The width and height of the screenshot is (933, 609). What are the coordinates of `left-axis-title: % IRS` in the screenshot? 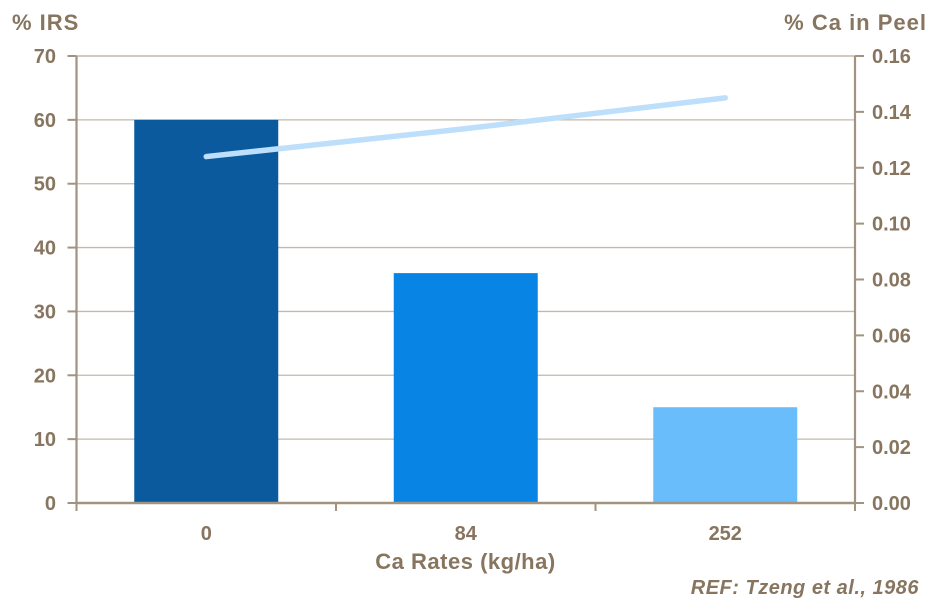 It's located at (46, 22).